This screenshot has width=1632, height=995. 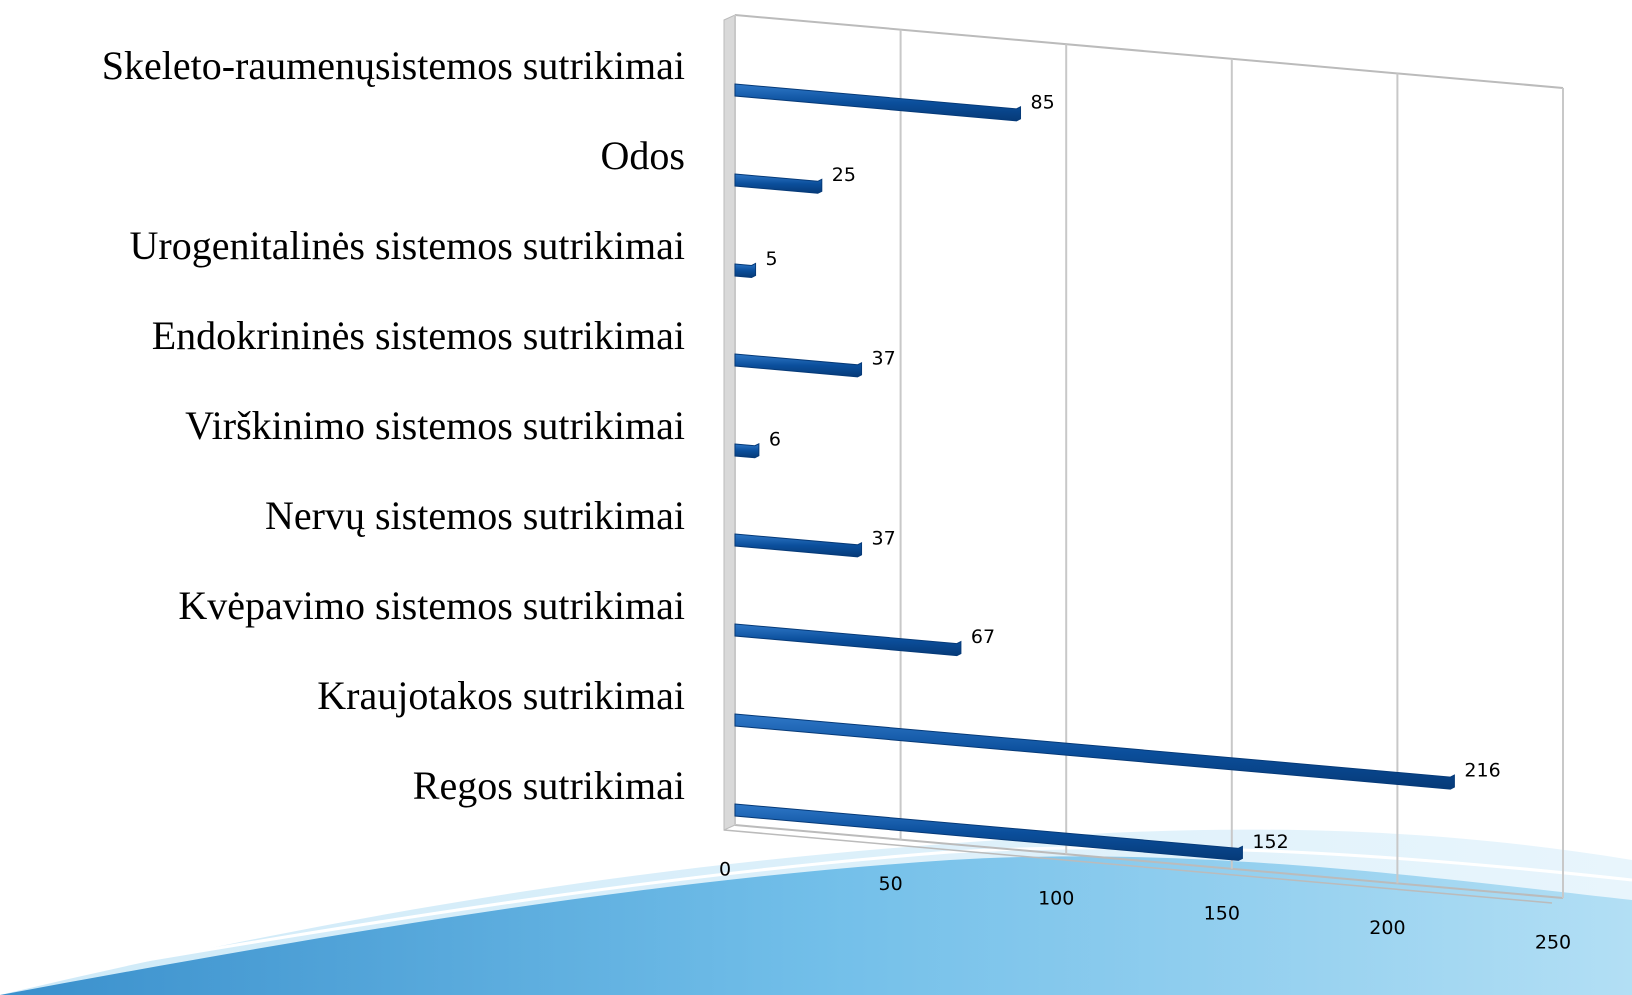 I want to click on plot-area, so click(x=729, y=422).